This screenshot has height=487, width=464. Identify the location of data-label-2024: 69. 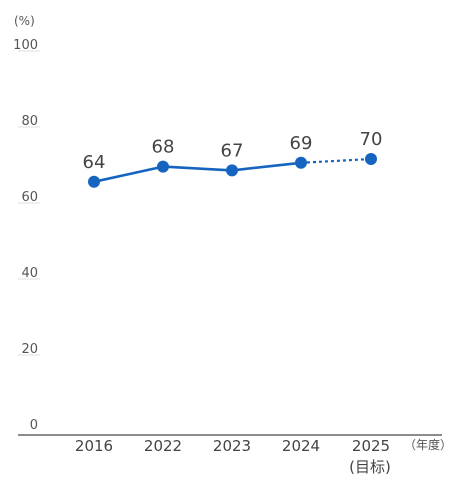
(301, 143).